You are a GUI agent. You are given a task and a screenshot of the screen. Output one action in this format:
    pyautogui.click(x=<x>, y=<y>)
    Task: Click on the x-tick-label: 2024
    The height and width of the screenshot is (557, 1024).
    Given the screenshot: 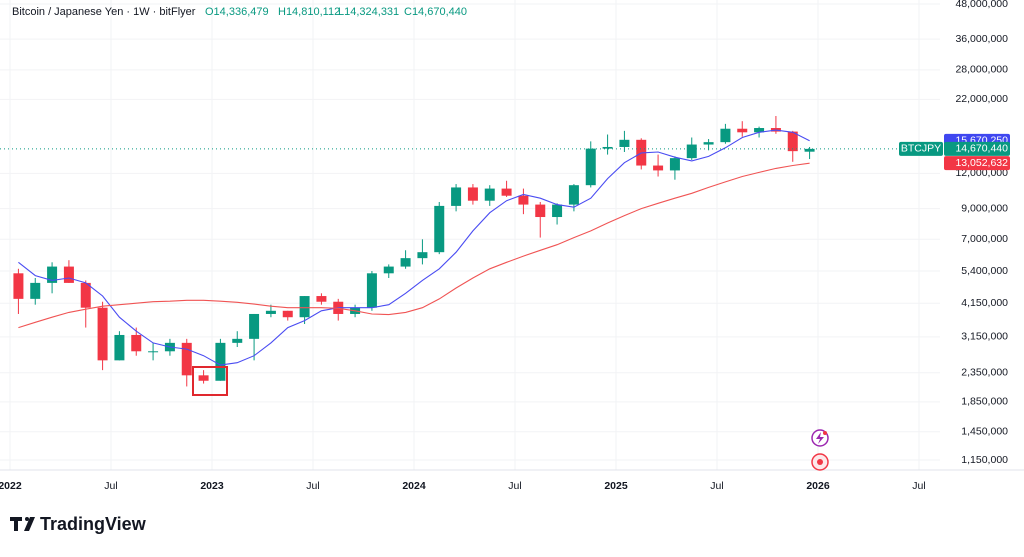 What is the action you would take?
    pyautogui.click(x=414, y=486)
    